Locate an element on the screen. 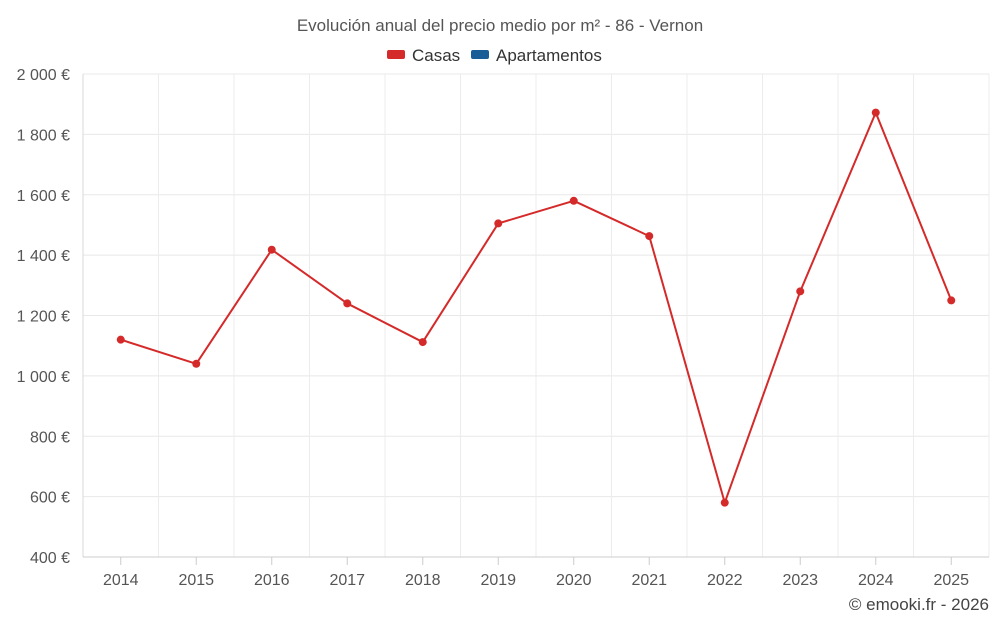 The width and height of the screenshot is (1000, 630). legend-item-casas: Casas is located at coordinates (423, 55).